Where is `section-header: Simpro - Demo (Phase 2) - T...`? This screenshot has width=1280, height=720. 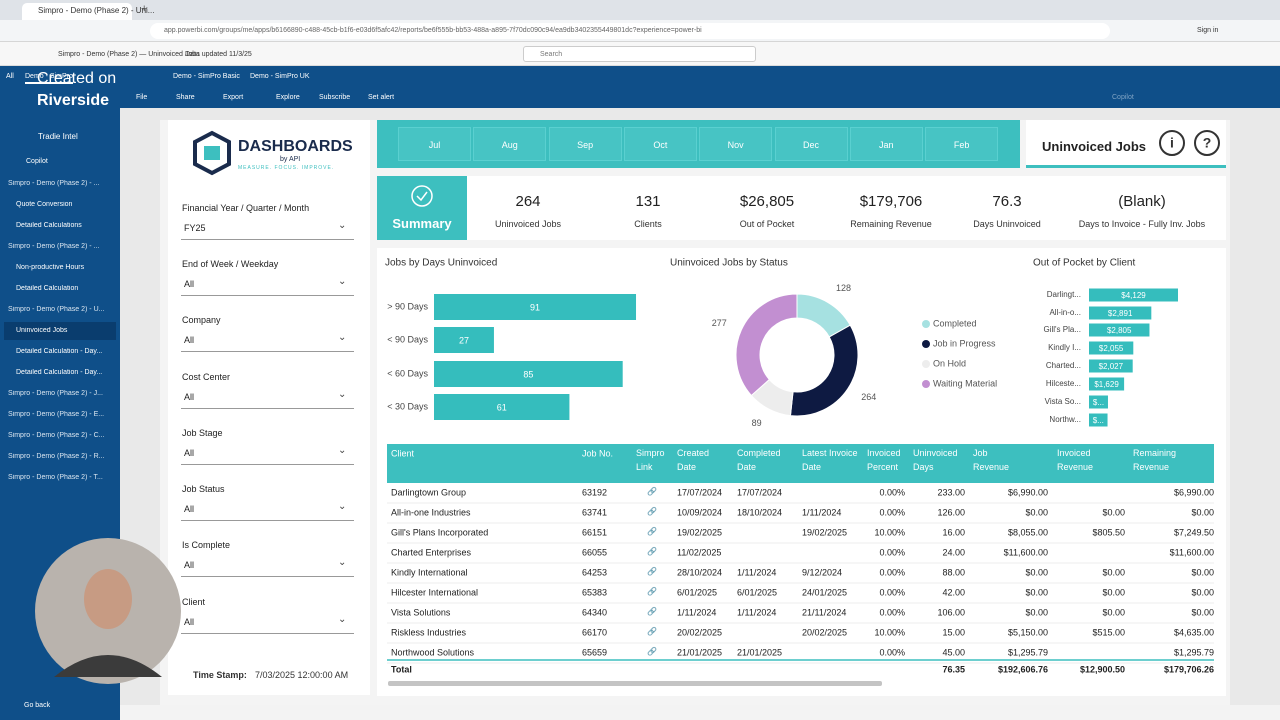
section-header: Simpro - Demo (Phase 2) - T... is located at coordinates (55, 477).